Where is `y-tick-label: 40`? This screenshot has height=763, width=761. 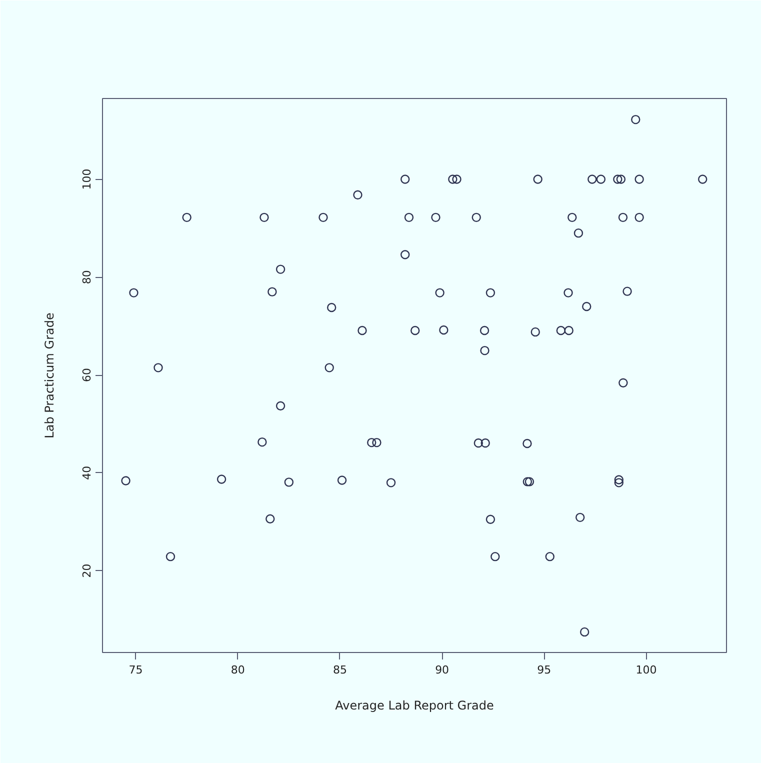 y-tick-label: 40 is located at coordinates (87, 473).